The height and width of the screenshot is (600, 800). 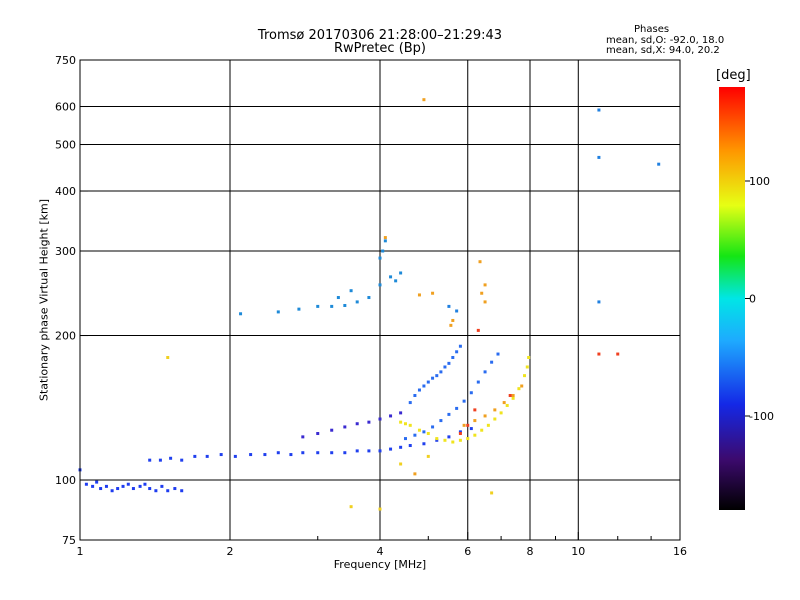 What do you see at coordinates (44, 300) in the screenshot?
I see `y-axis-label: Stationary phase Virtual Height [km]` at bounding box center [44, 300].